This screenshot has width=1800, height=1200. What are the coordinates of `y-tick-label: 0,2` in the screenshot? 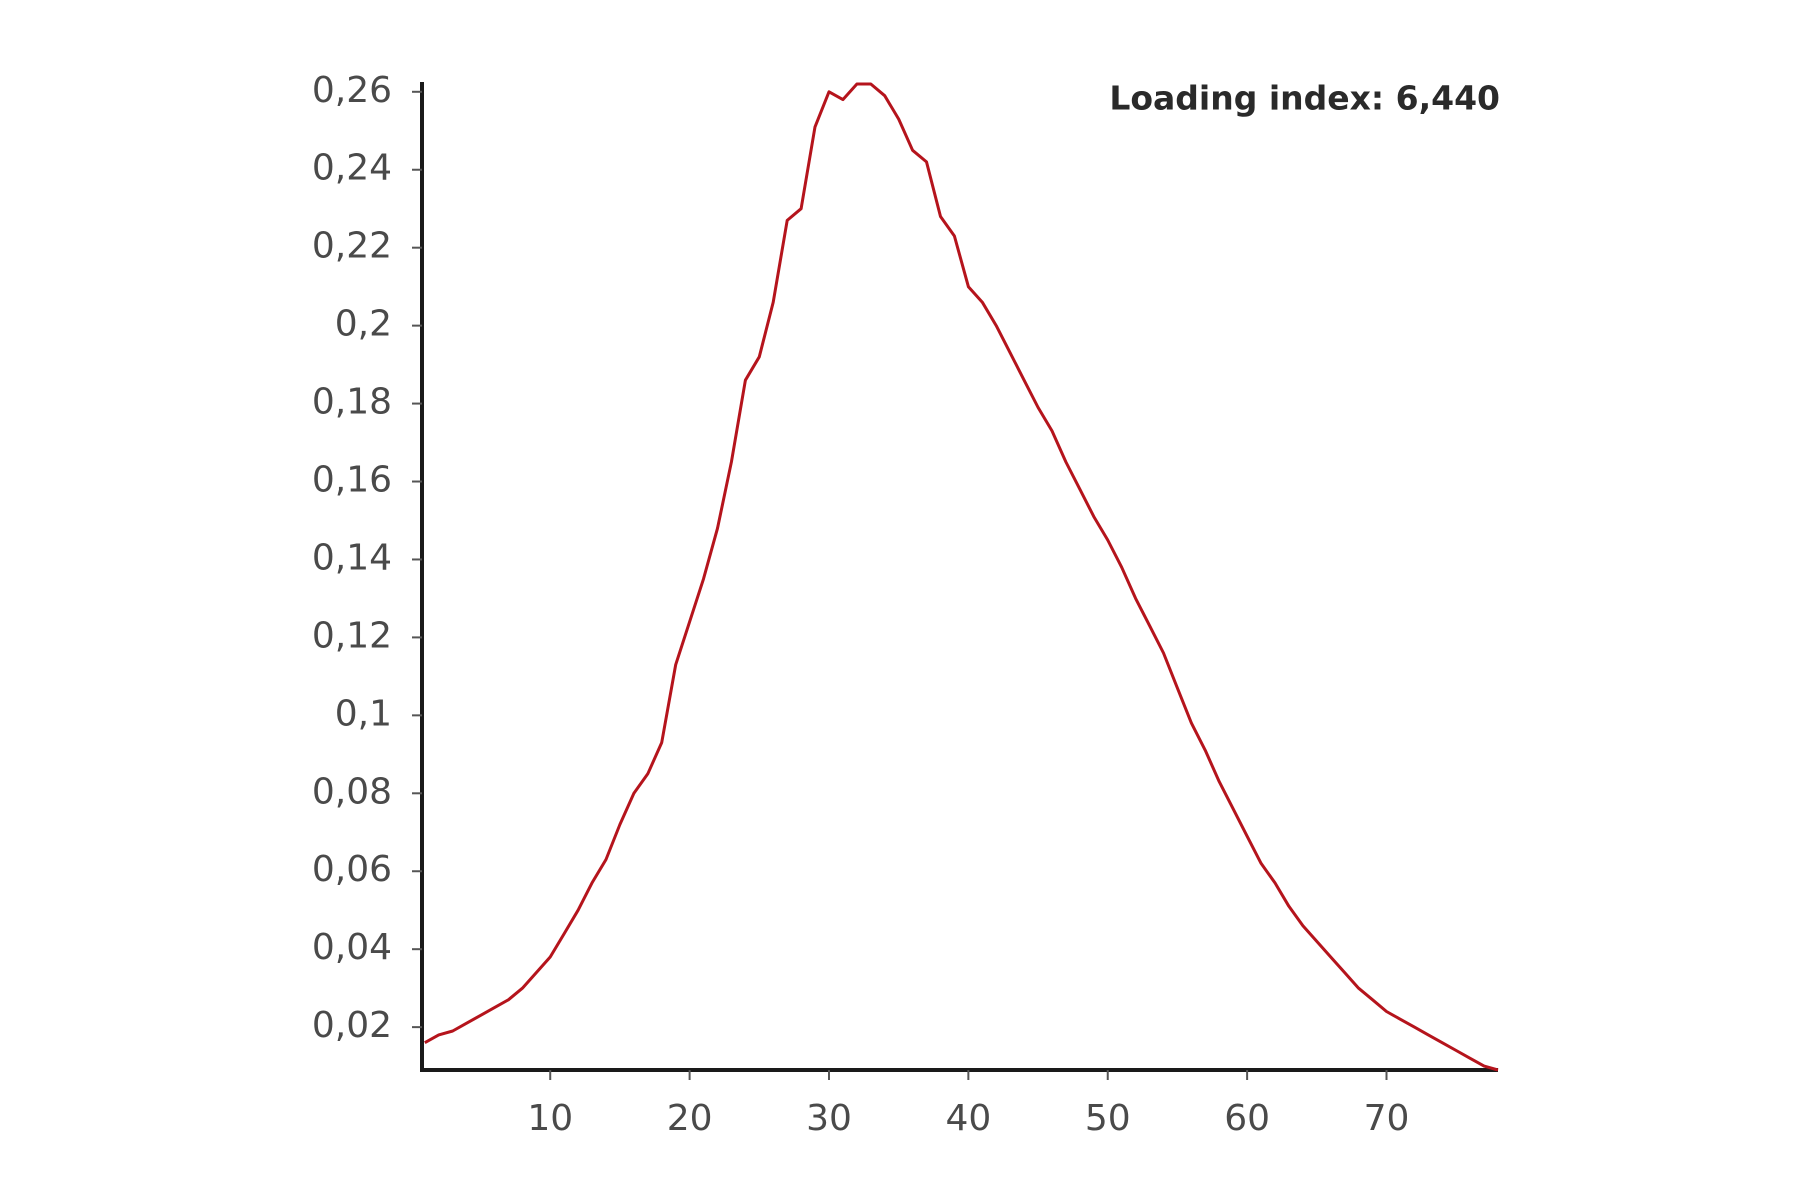 It's located at (363, 324).